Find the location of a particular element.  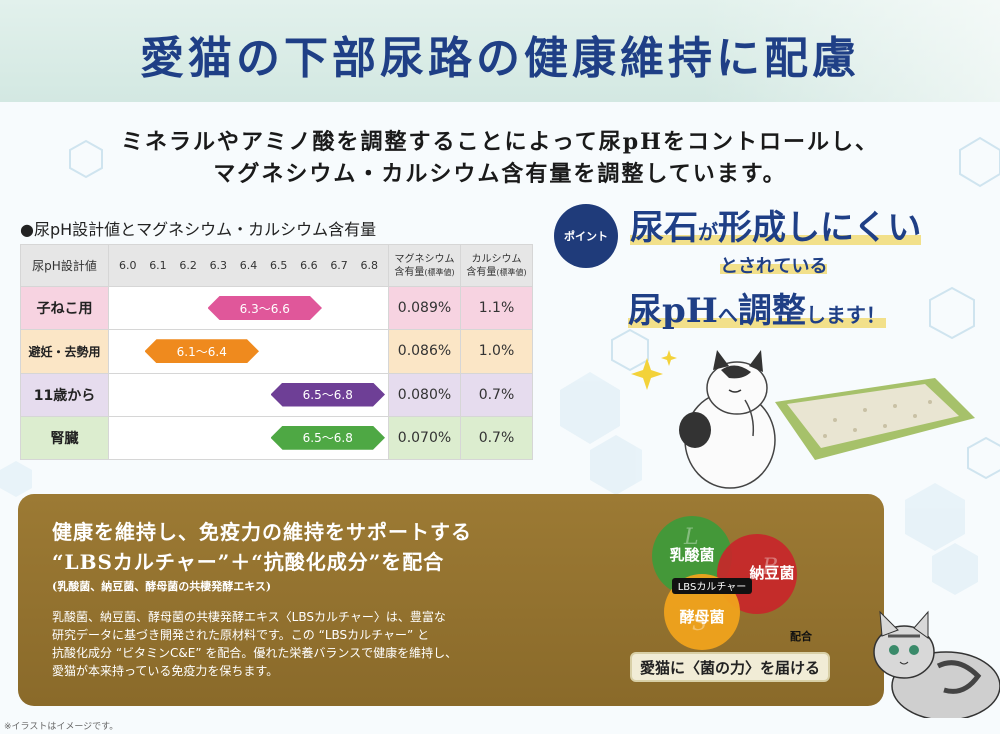

ph-tick: 6.4 is located at coordinates (248, 265).